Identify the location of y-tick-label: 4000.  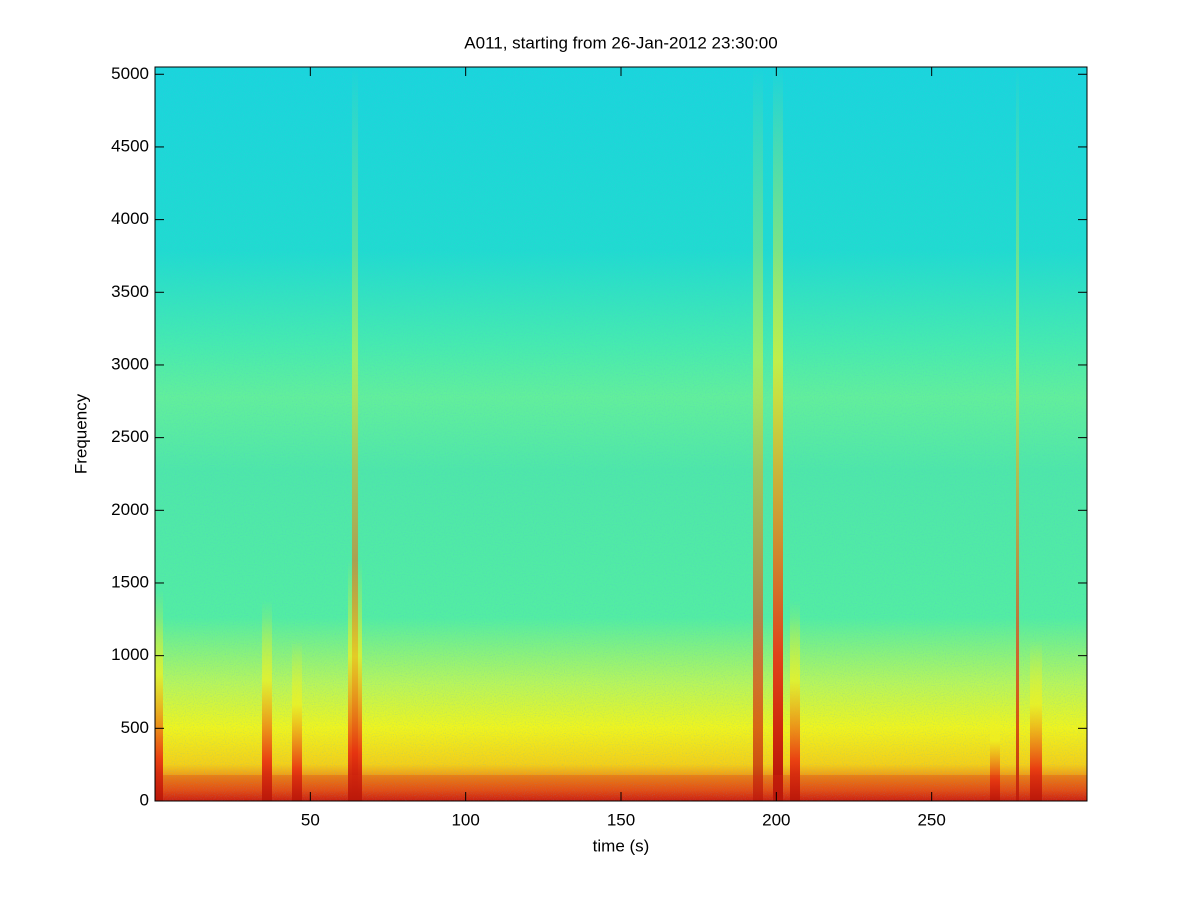
(130, 218).